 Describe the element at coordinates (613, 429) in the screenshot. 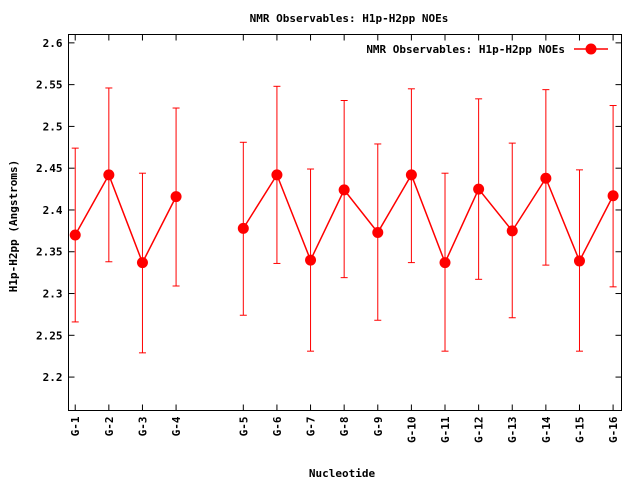

I see `x-tick-label: G-16` at that location.